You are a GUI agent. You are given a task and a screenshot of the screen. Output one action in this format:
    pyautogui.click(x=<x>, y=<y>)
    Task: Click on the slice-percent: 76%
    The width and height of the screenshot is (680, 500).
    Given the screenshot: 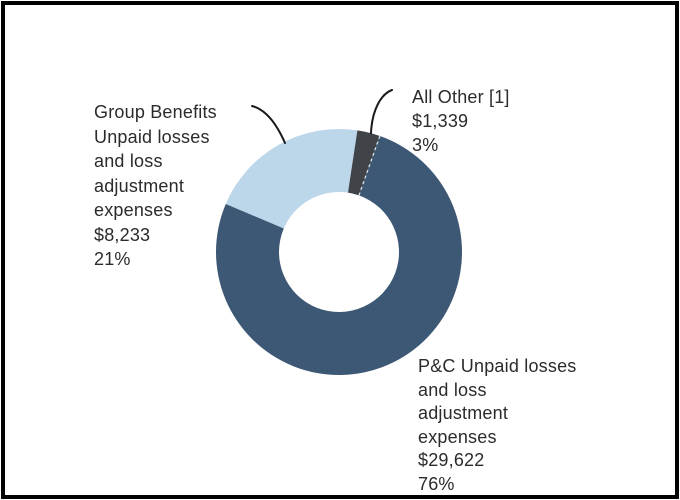 What is the action you would take?
    pyautogui.click(x=436, y=483)
    